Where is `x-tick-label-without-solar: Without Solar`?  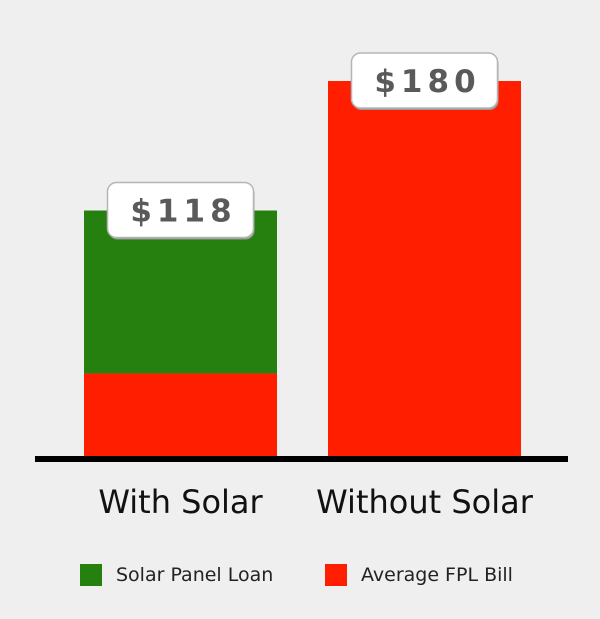 x-tick-label-without-solar: Without Solar is located at coordinates (425, 502).